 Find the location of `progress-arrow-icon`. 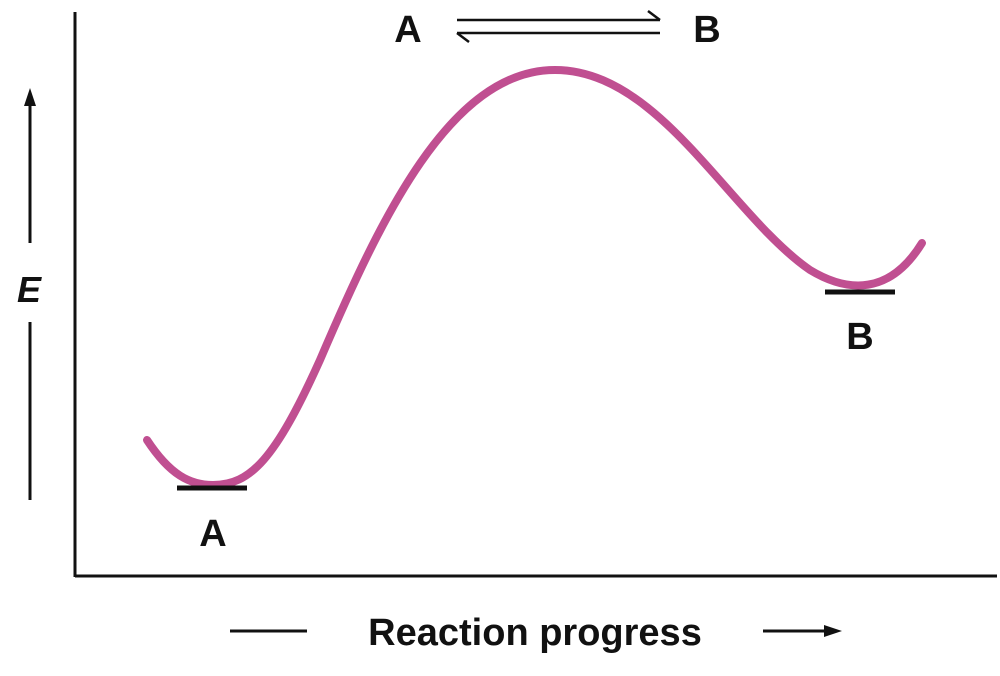

progress-arrow-icon is located at coordinates (833, 631).